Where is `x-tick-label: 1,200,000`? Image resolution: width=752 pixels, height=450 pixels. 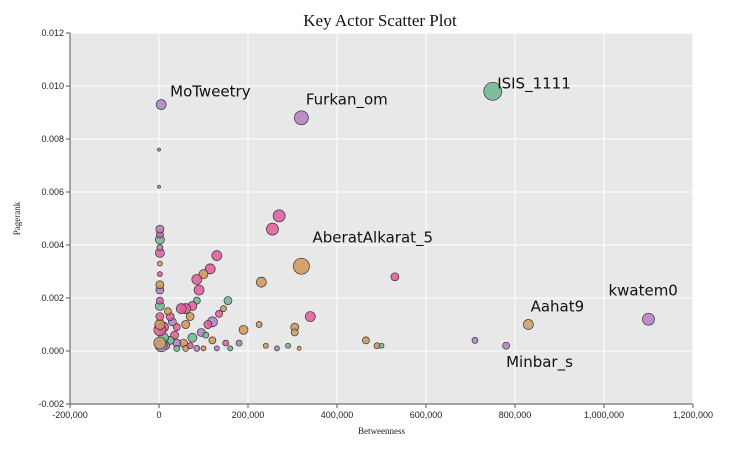 x-tick-label: 1,200,000 is located at coordinates (693, 415).